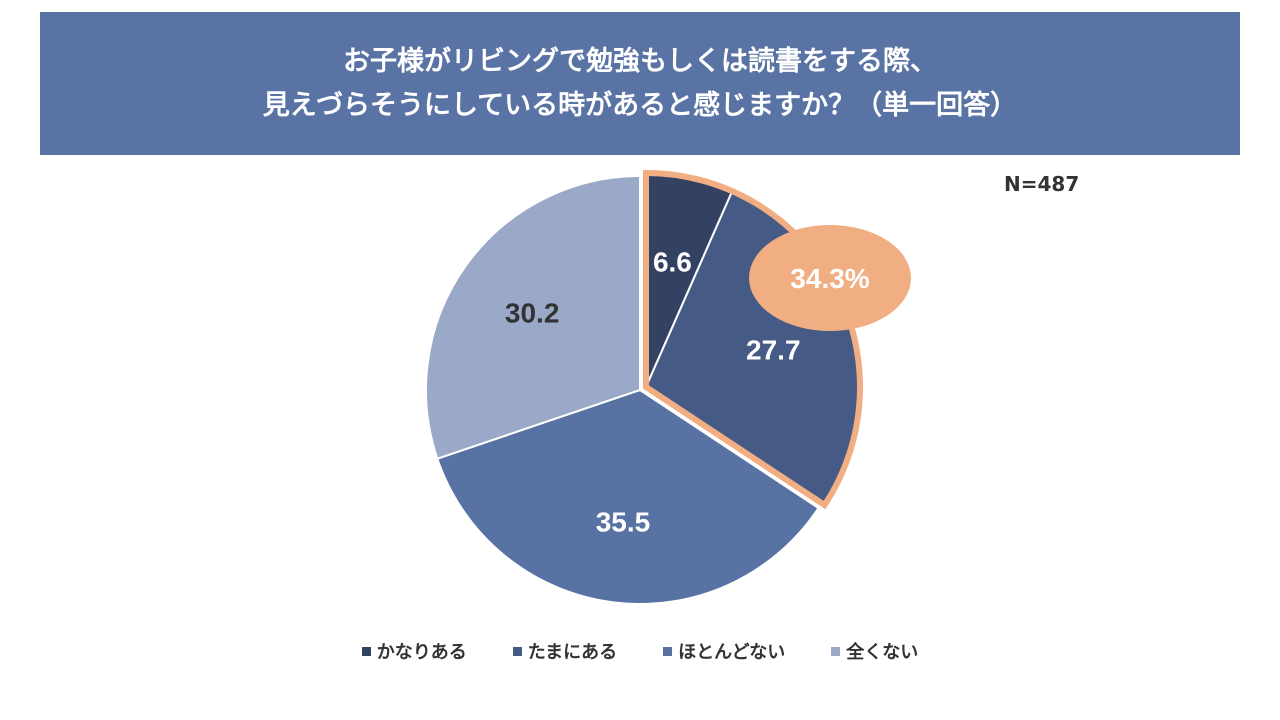 The width and height of the screenshot is (1280, 720). I want to click on title-line-1: お子様がリビングで勉強もしくは読書をする際、, so click(640, 61).